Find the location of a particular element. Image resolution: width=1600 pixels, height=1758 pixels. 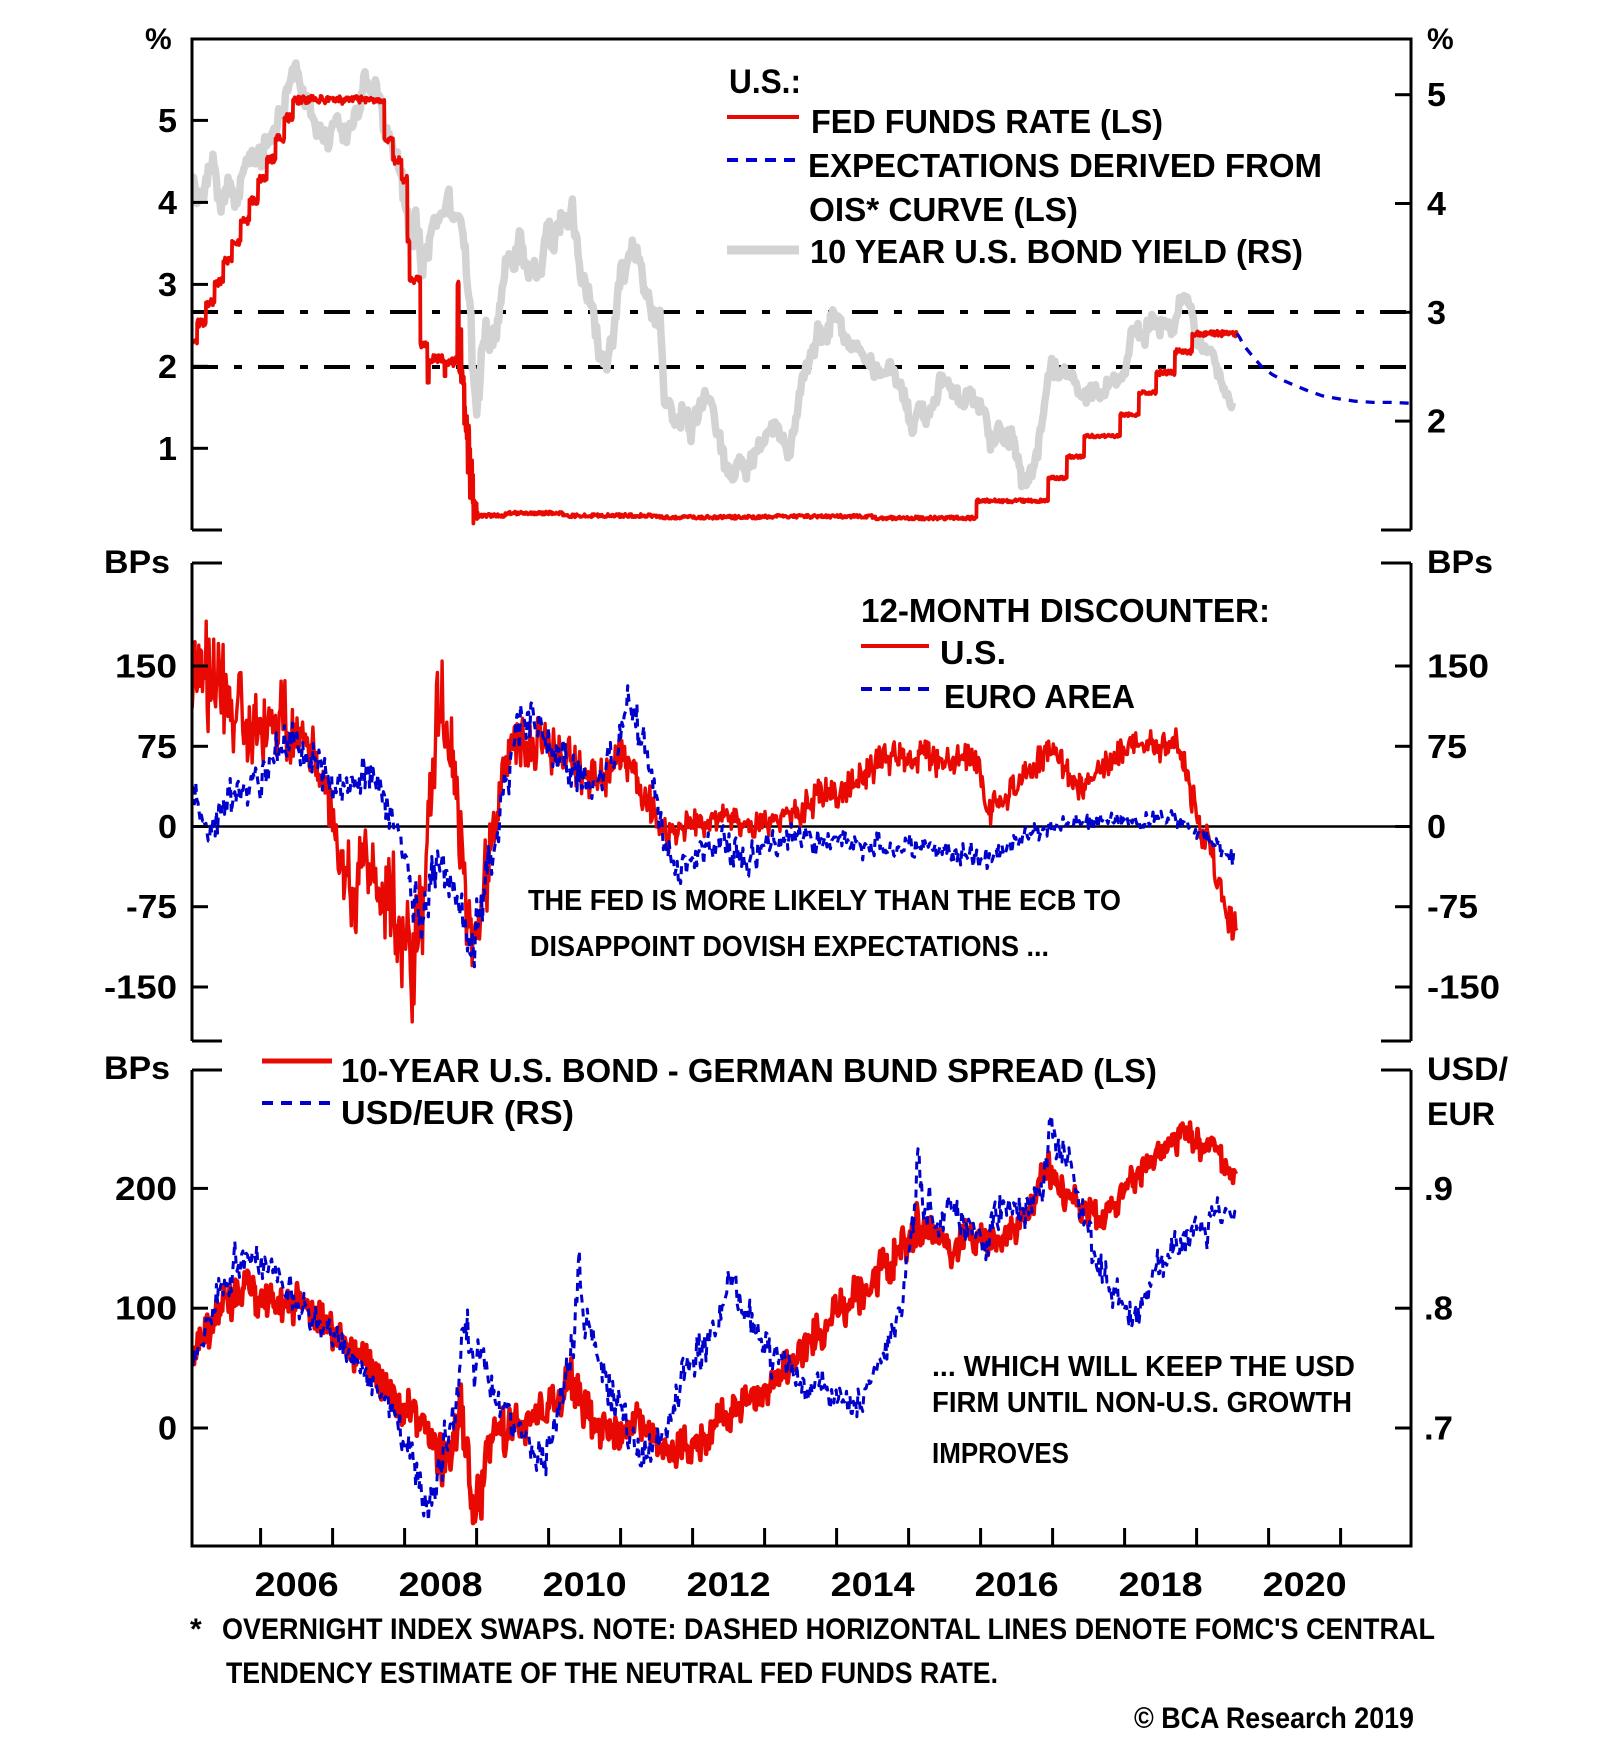

svg-text: 2008 is located at coordinates (441, 1585).